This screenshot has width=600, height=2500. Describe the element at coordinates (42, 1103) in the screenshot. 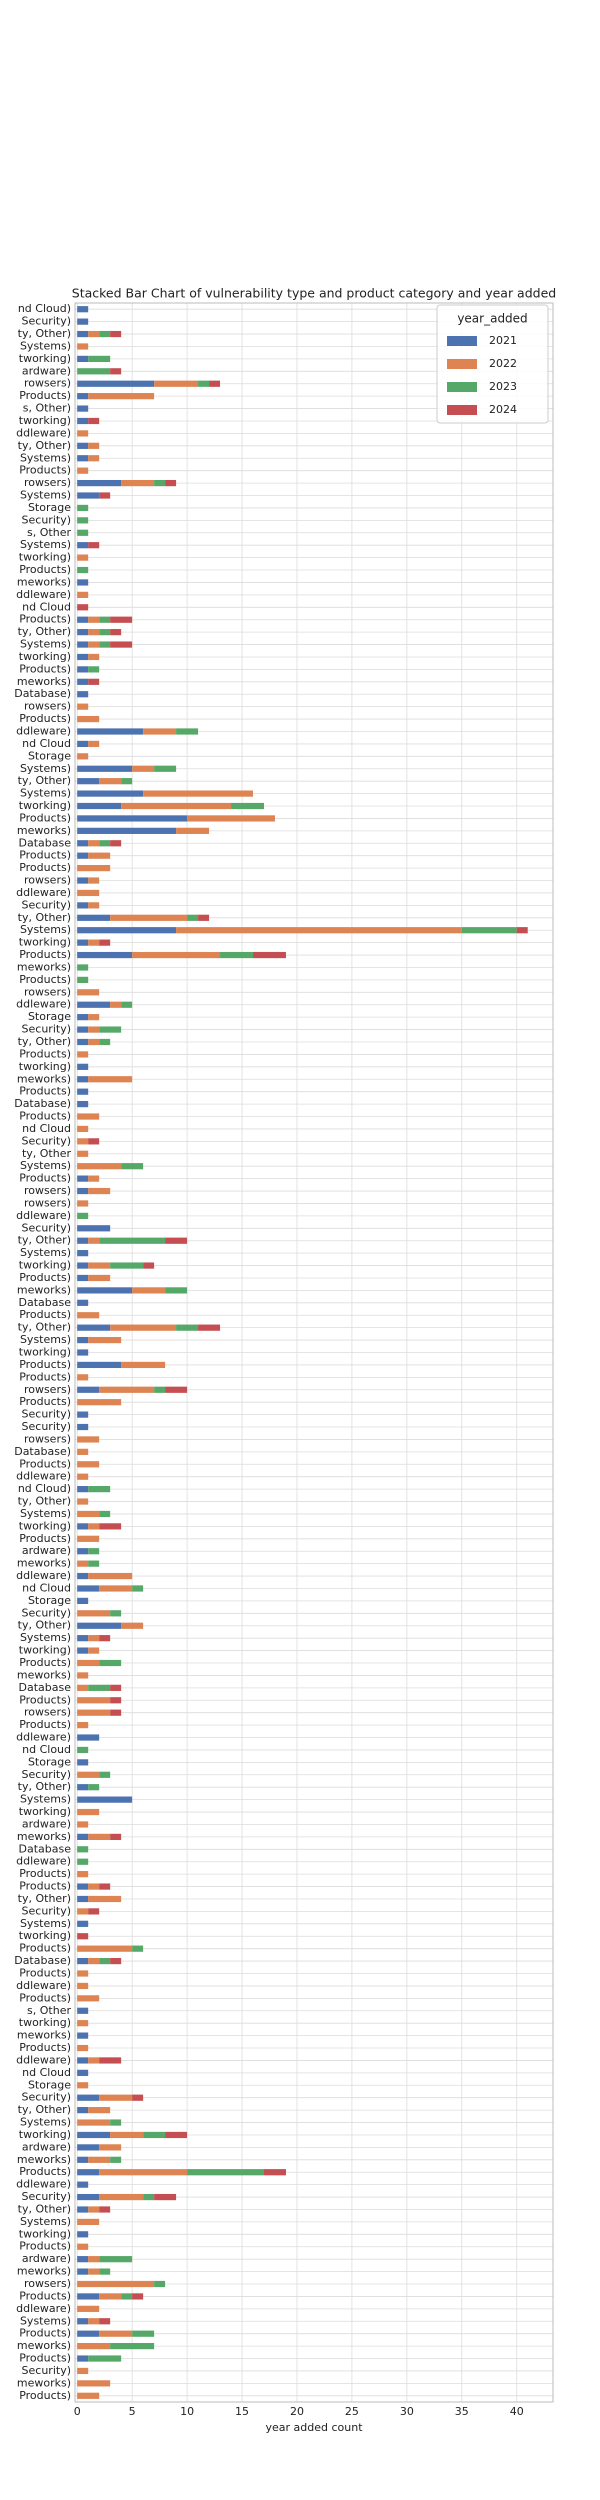

I see `y-tick-label: Database)` at that location.